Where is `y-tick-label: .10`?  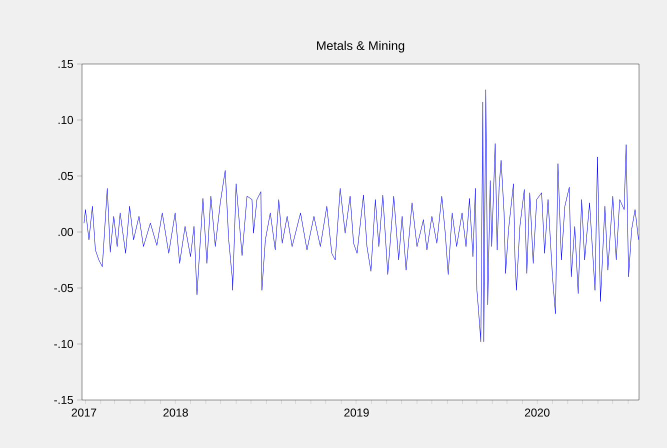 y-tick-label: .10 is located at coordinates (66, 120).